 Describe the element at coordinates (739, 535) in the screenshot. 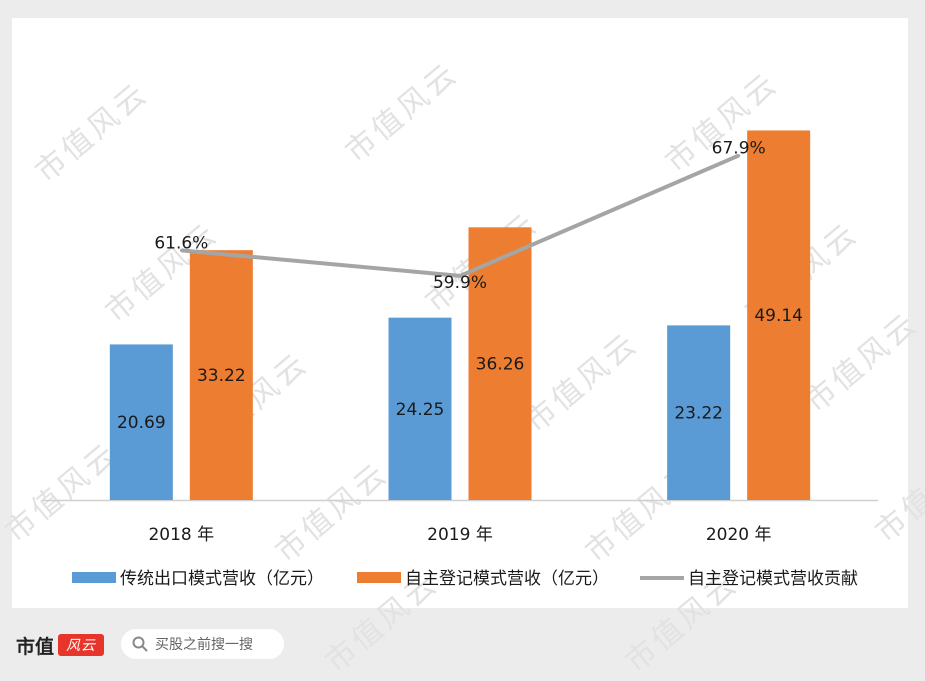

I see `x-tick-label: 2020 年` at that location.